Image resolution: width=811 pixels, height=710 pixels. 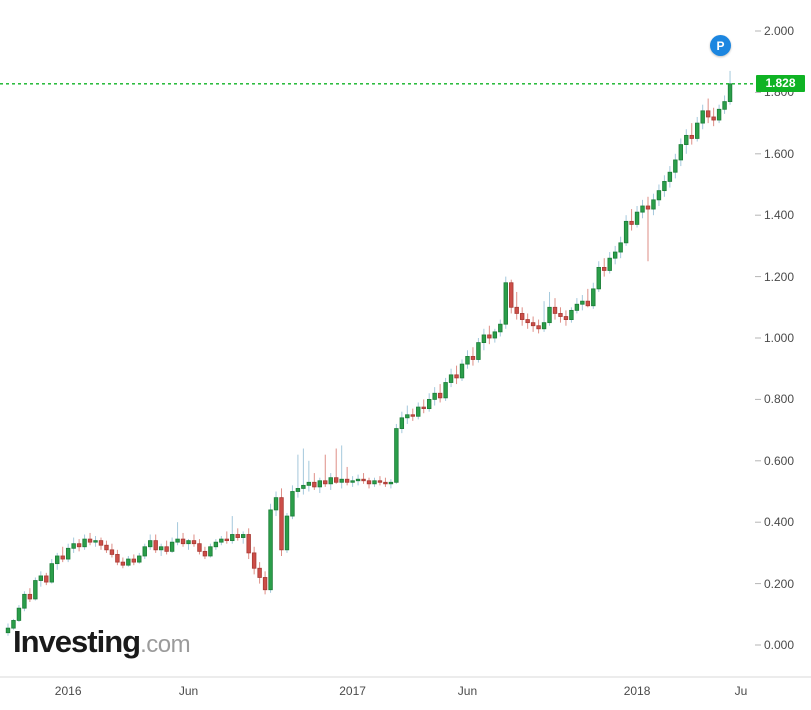 I want to click on logo-text-suffix: .com, so click(x=165, y=644).